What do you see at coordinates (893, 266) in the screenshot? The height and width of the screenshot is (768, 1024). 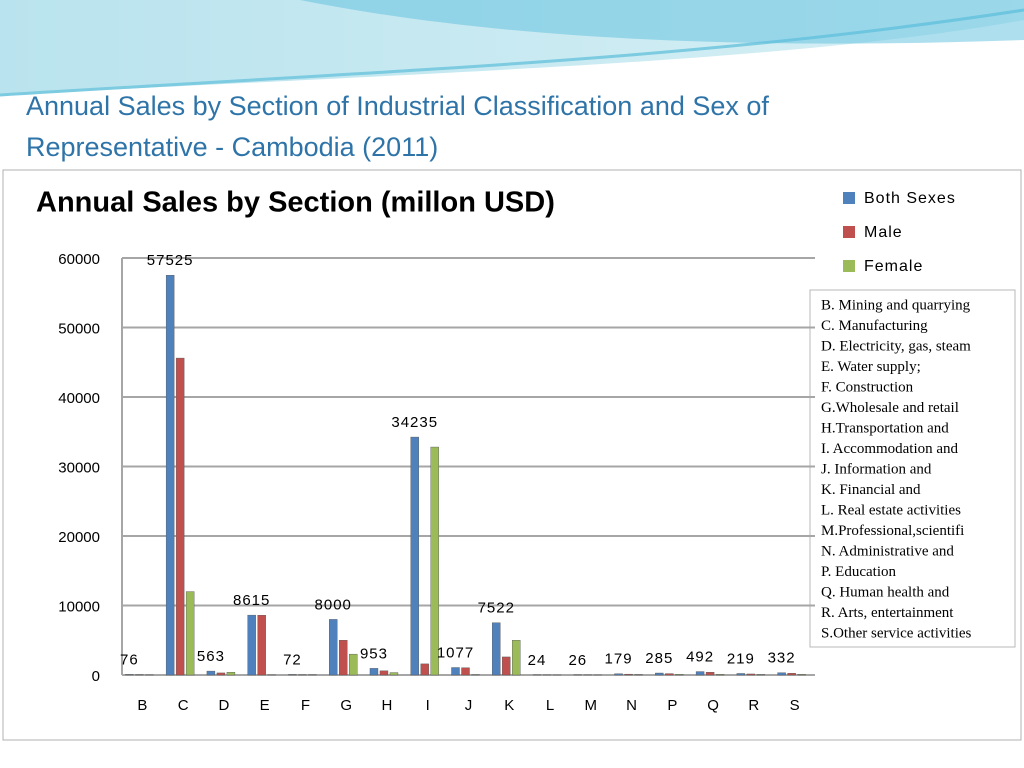 I see `legend-label: Female` at bounding box center [893, 266].